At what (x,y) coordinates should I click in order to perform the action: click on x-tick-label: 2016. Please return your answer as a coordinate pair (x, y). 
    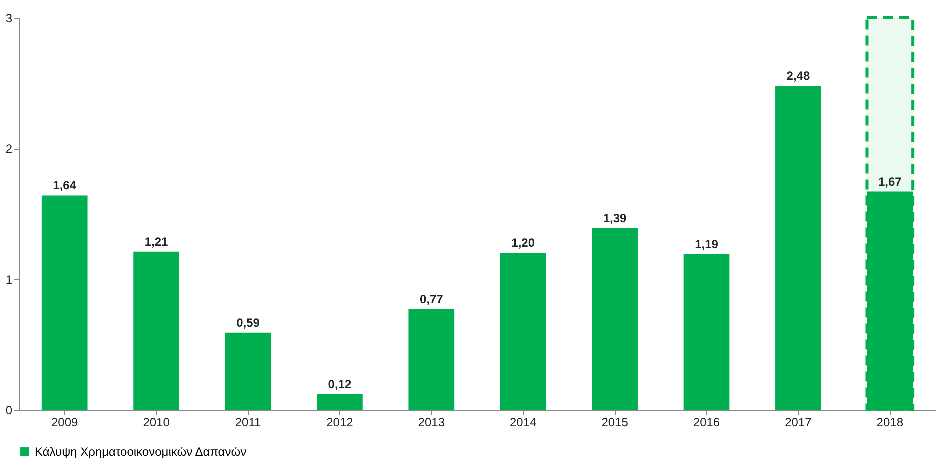
    Looking at the image, I should click on (706, 423).